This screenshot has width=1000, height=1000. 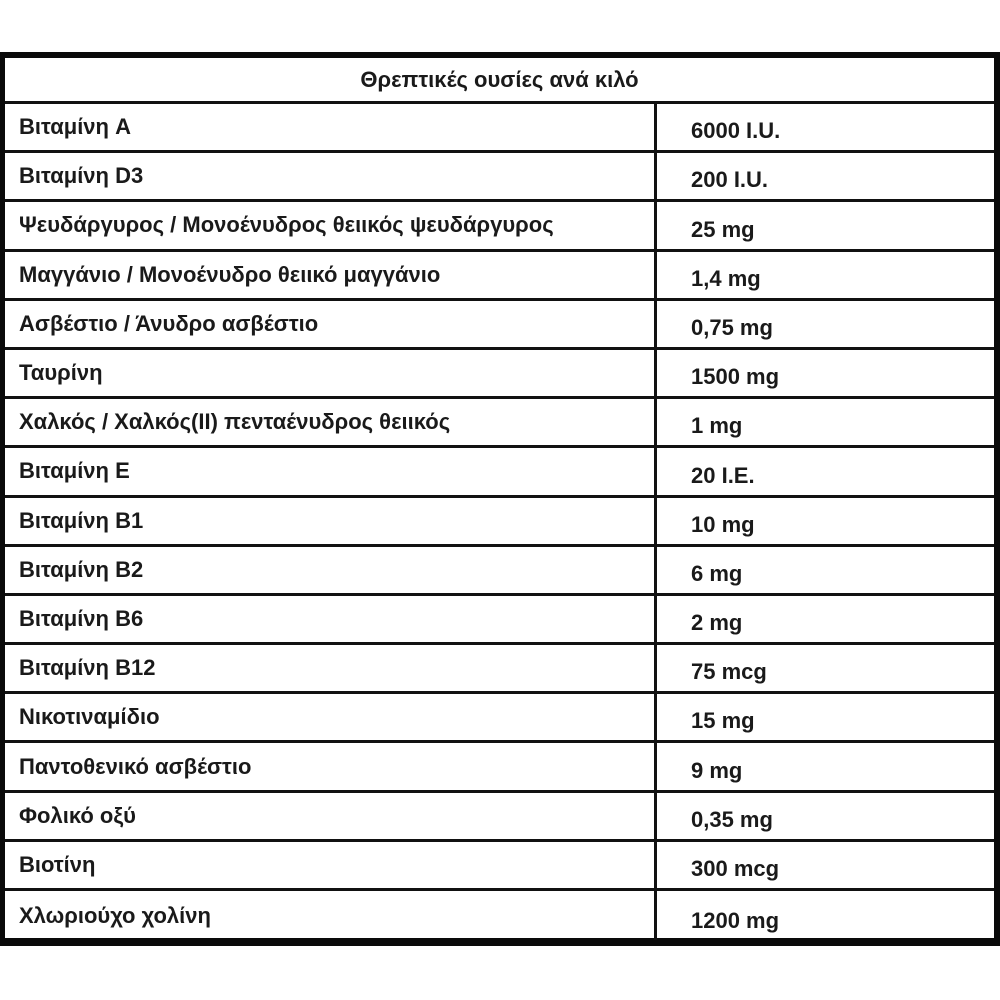 I want to click on table-row: Φολικό οξύ 0,35 mg, so click(x=499, y=817).